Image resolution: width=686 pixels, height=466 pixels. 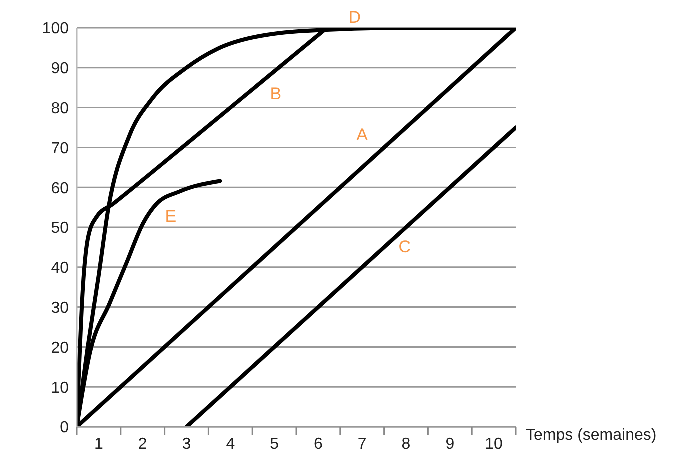 I want to click on y-tick-label: 70, so click(x=60, y=149).